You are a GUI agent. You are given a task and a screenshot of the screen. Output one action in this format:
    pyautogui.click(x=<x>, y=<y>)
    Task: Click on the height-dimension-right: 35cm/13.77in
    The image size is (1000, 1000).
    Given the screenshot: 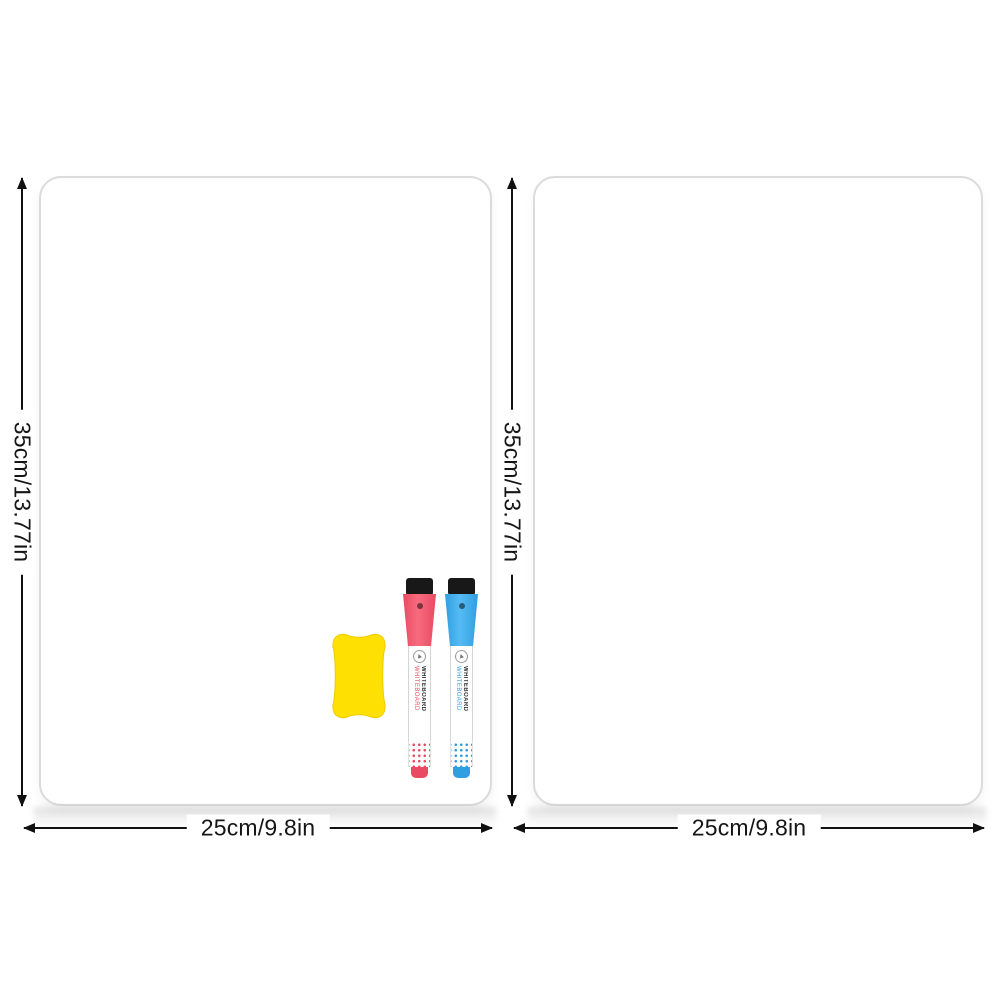 What is the action you would take?
    pyautogui.click(x=512, y=492)
    